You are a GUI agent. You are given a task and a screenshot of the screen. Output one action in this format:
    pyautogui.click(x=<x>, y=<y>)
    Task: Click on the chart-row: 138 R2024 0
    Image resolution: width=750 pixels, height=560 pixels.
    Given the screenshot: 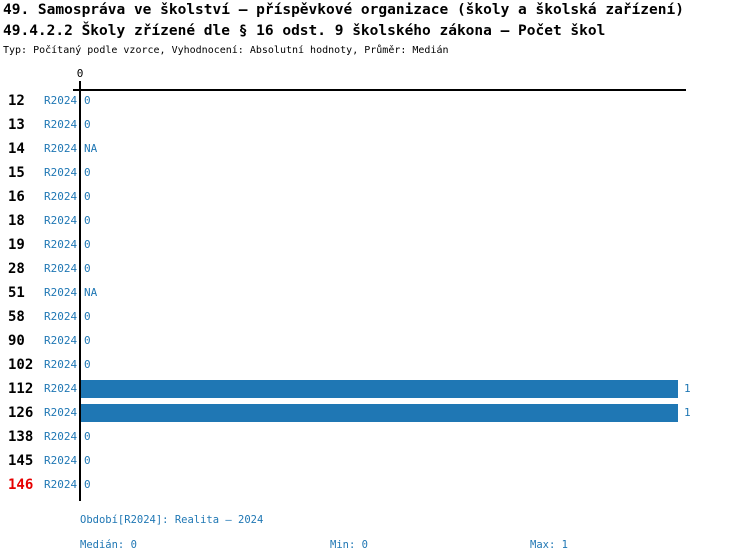 What is the action you would take?
    pyautogui.click(x=375, y=437)
    